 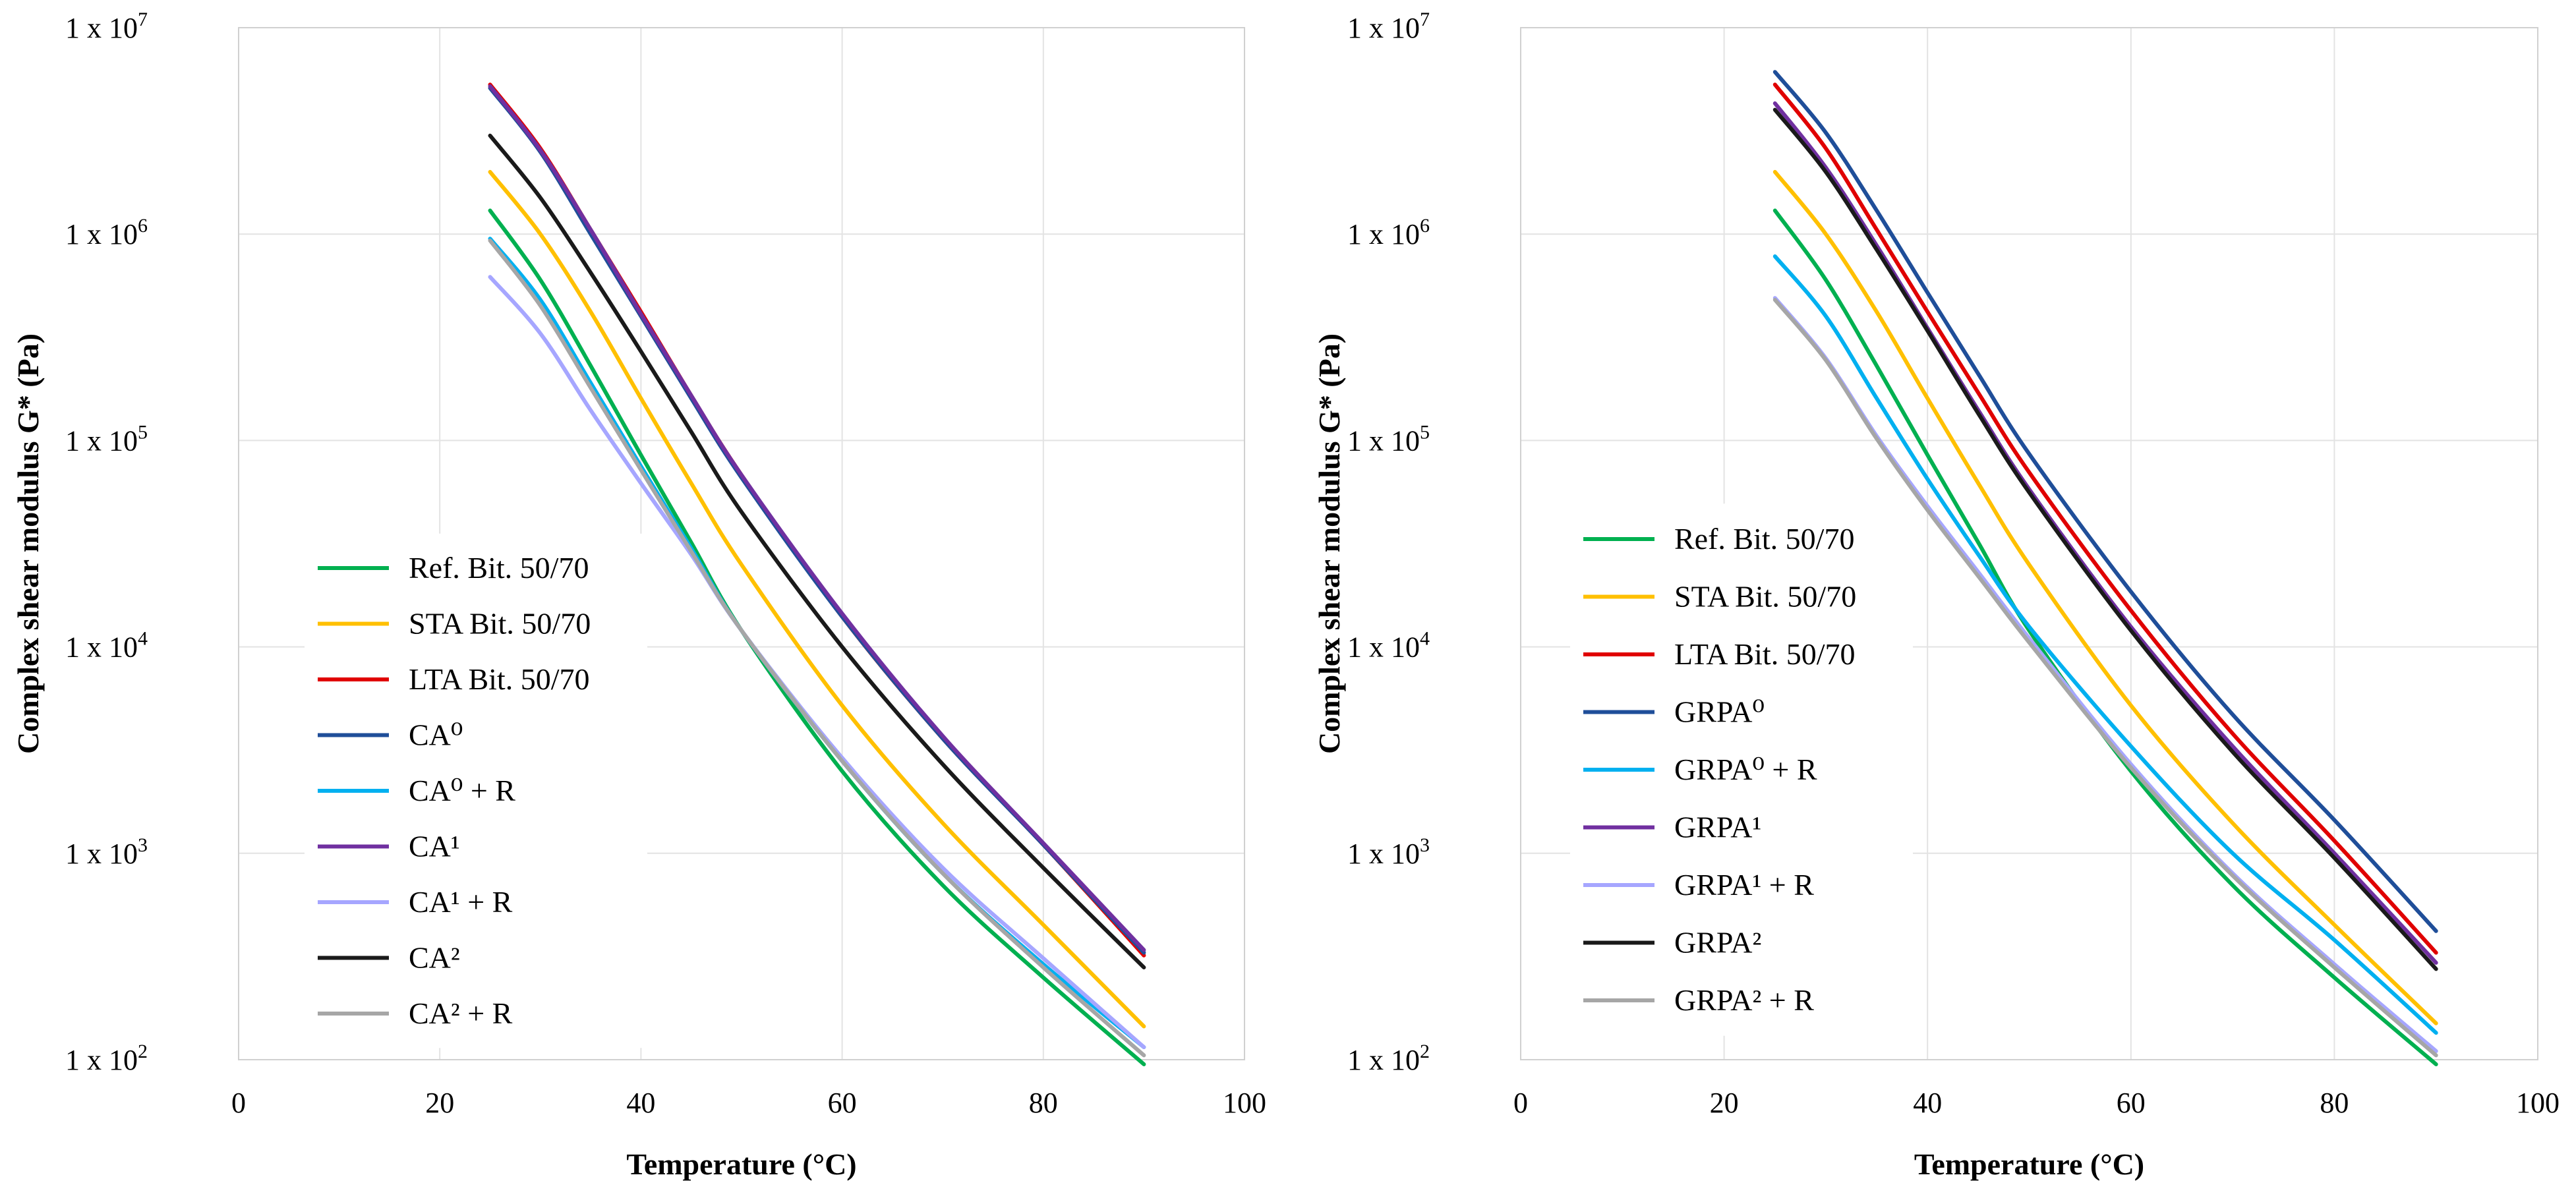 What do you see at coordinates (436, 735) in the screenshot?
I see `legend-label: CA⁰` at bounding box center [436, 735].